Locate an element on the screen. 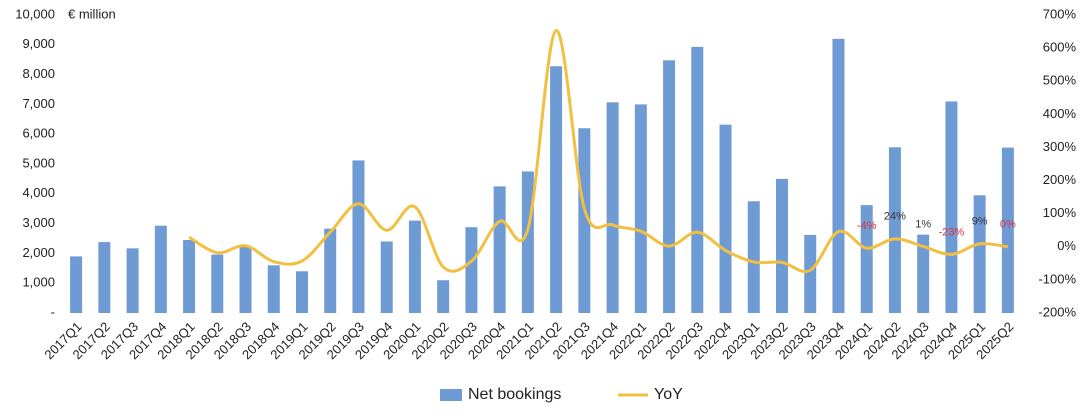 Image resolution: width=1080 pixels, height=420 pixels. y-tick-label: 3,000 is located at coordinates (38, 222).